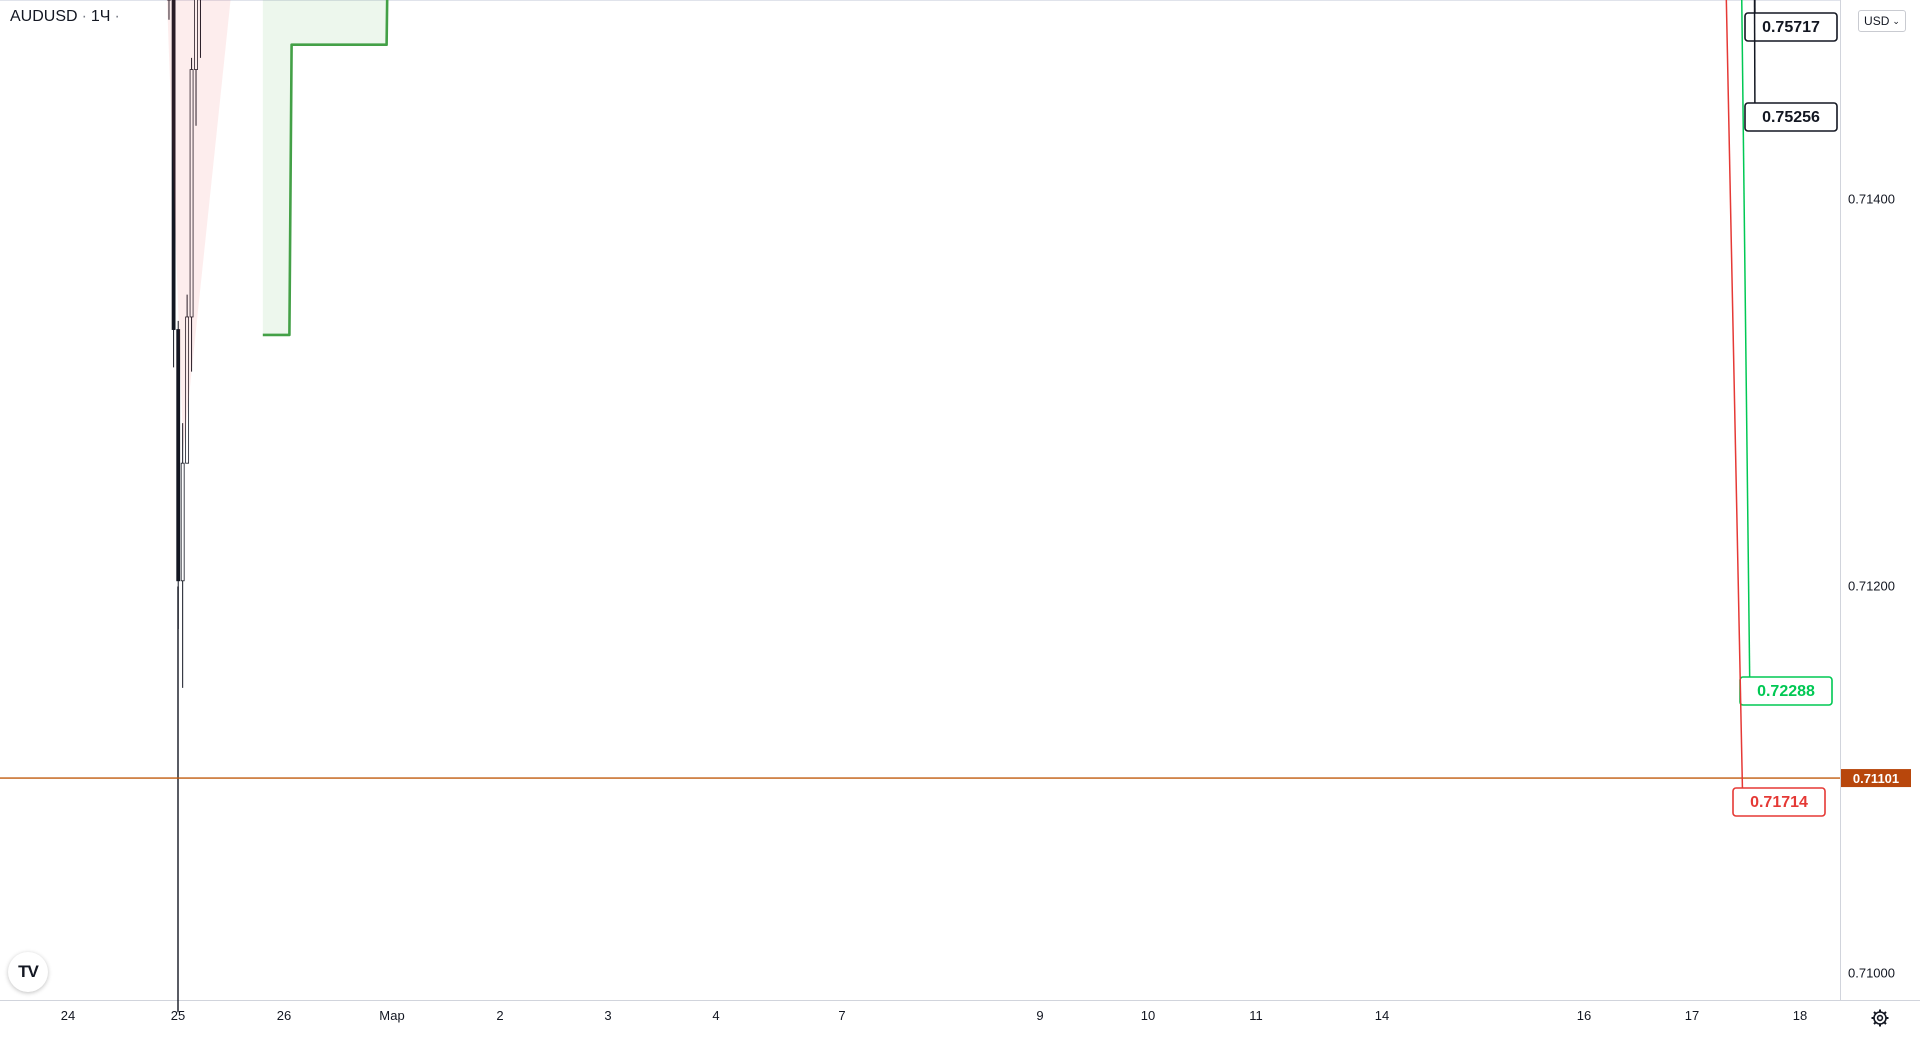 Image resolution: width=1920 pixels, height=1040 pixels. I want to click on time-tick-label: 3, so click(607, 1015).